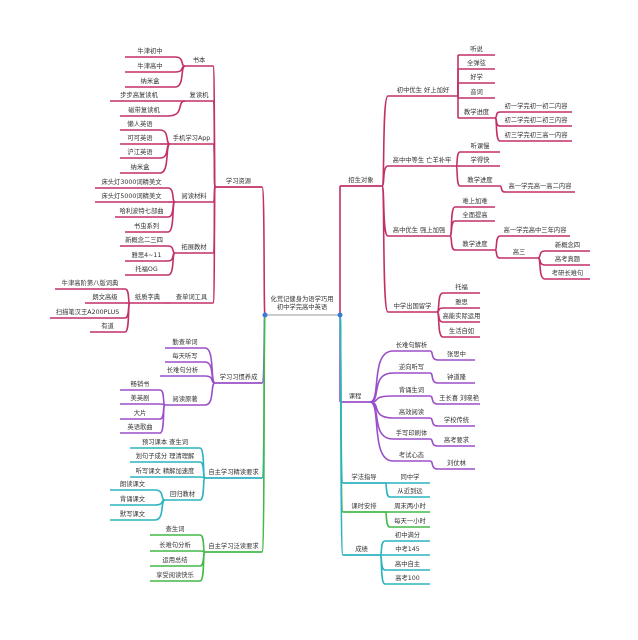 Image resolution: width=638 pixels, height=640 pixels. Describe the element at coordinates (144, 240) in the screenshot. I see `subtopic-node: 新概念二三四` at that location.